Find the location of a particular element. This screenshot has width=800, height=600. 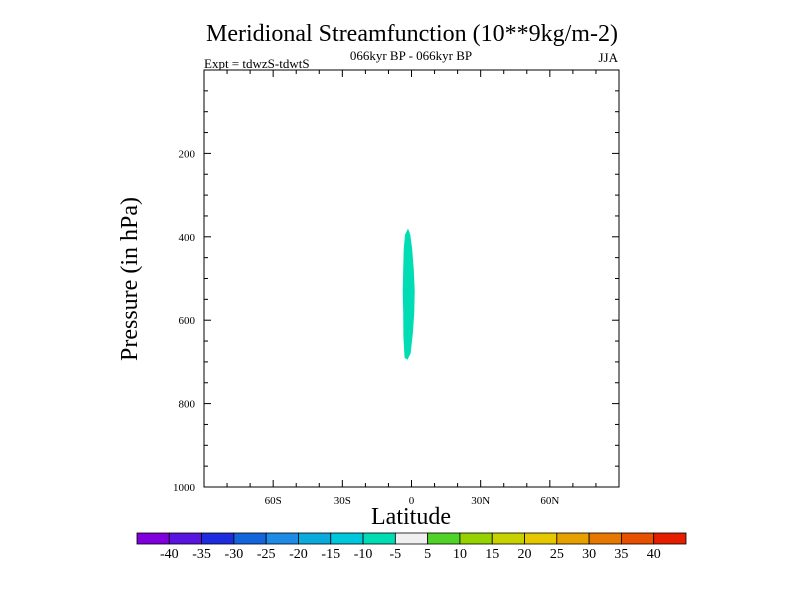

colorbar-label: 25 is located at coordinates (557, 554).